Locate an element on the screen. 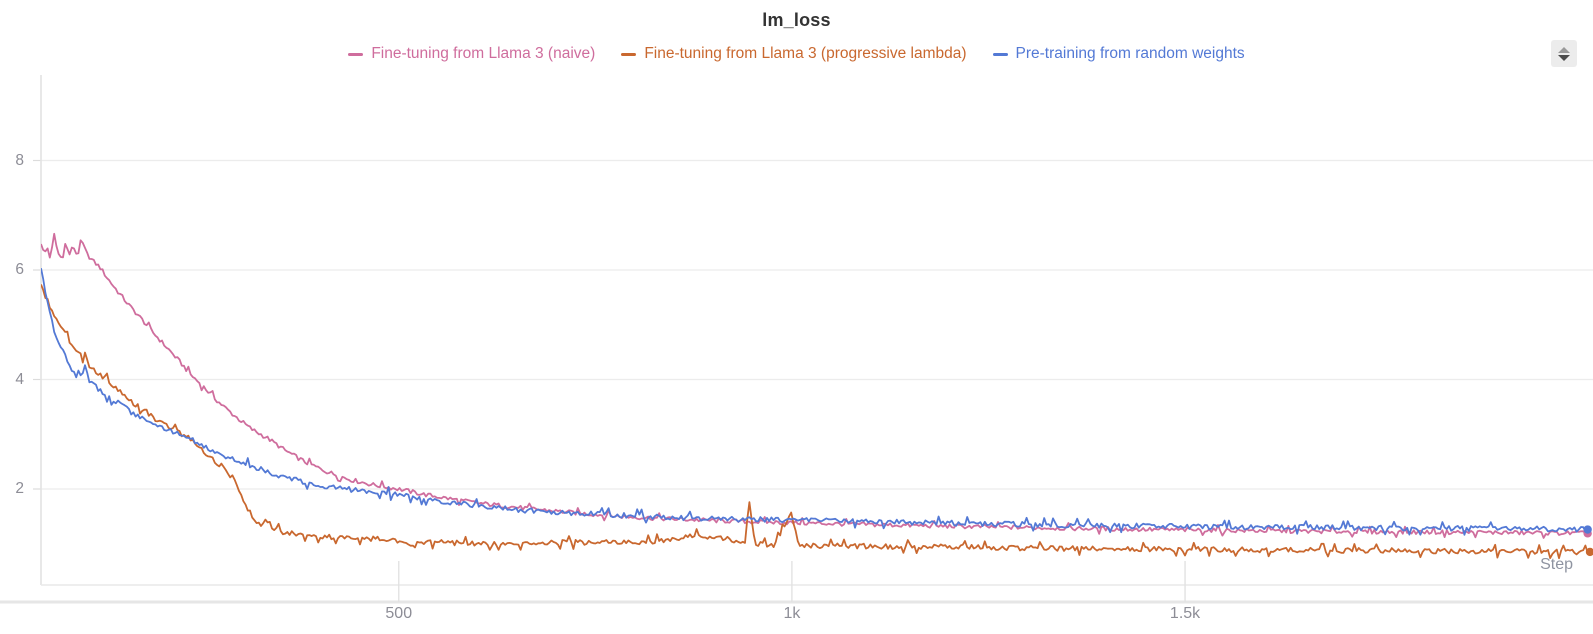  y-tick-label: 4 is located at coordinates (19, 379).